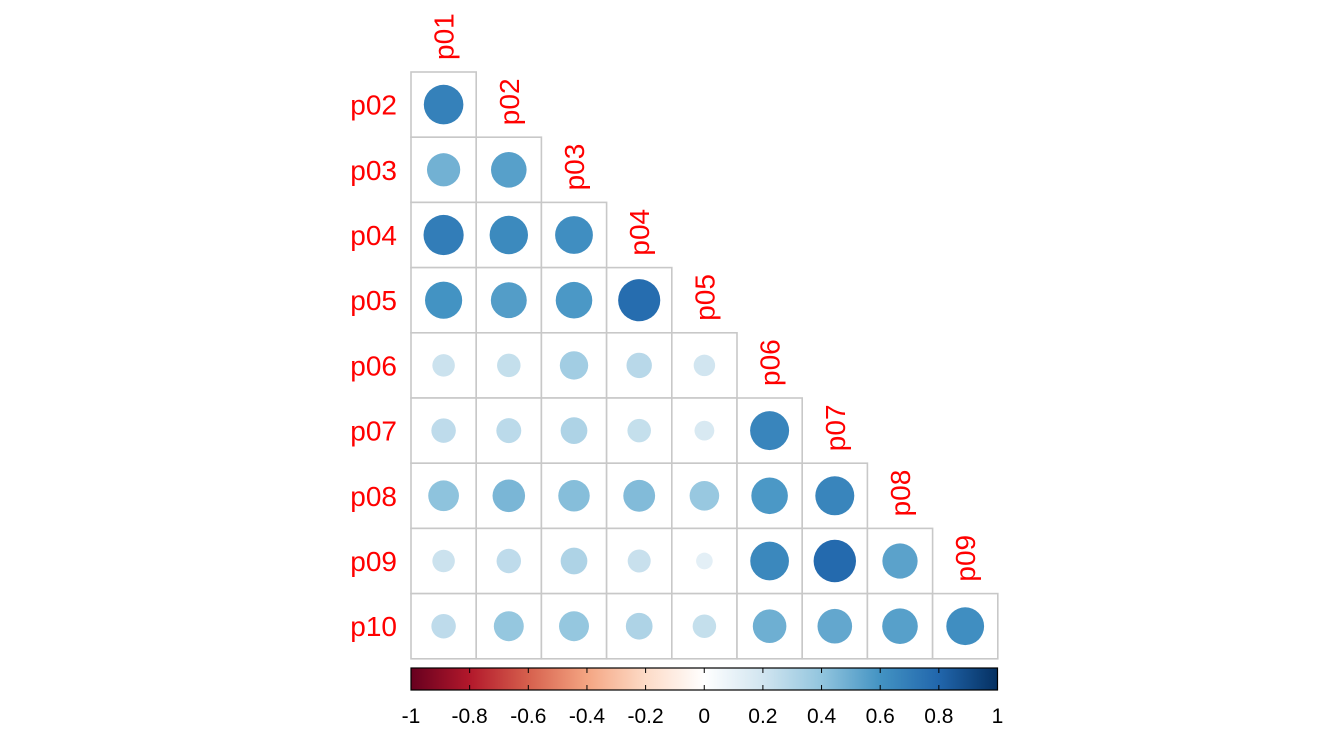 The image size is (1344, 756). Describe the element at coordinates (574, 167) in the screenshot. I see `column-label-p03: p03` at that location.